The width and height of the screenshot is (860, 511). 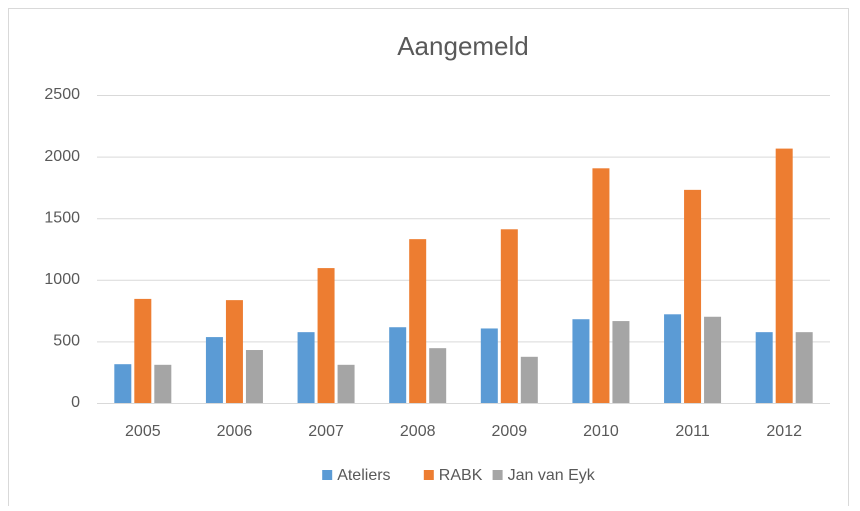 I want to click on legend-label: RABK, so click(x=461, y=475).